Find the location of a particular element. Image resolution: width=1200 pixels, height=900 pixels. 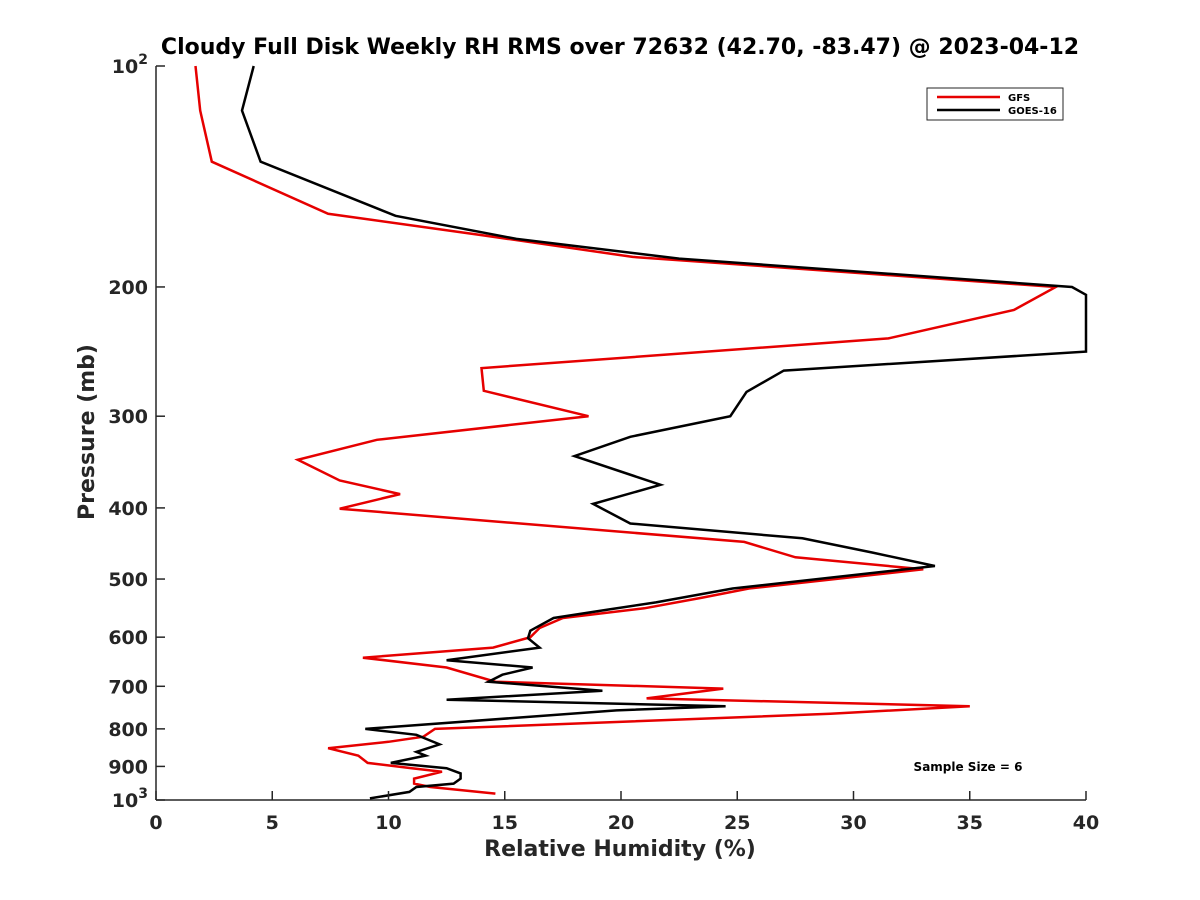

legend-label-gfs: GFS is located at coordinates (1019, 98).